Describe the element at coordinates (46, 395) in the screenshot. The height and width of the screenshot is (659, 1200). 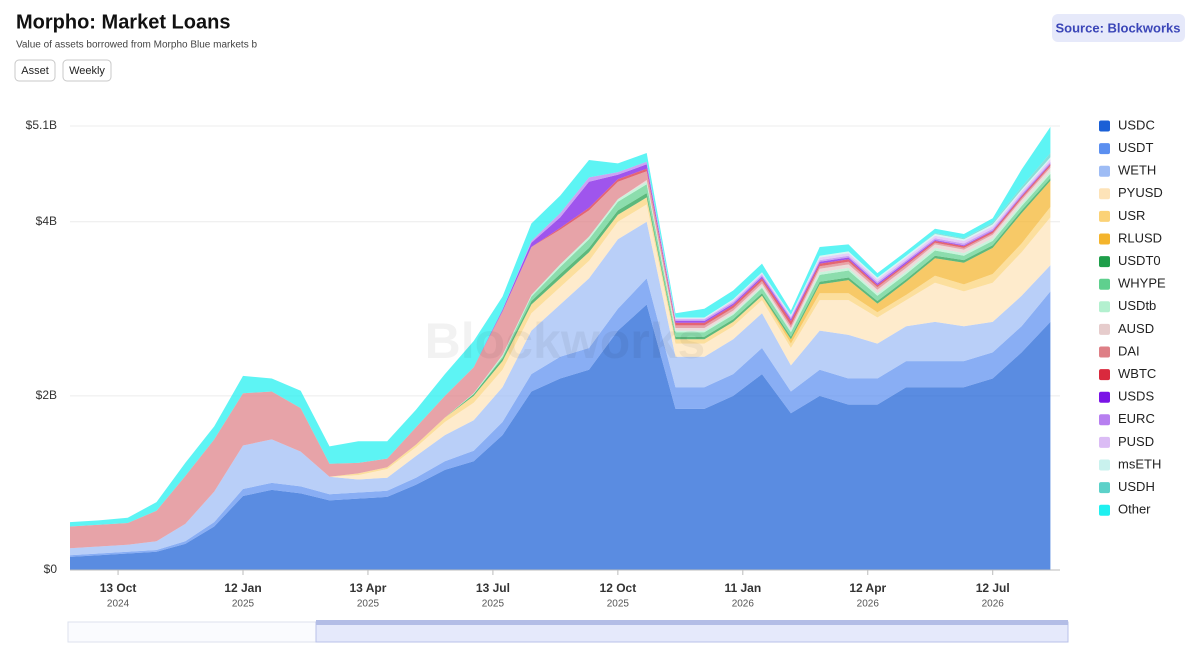
I see `y-tick-label: $2B` at that location.